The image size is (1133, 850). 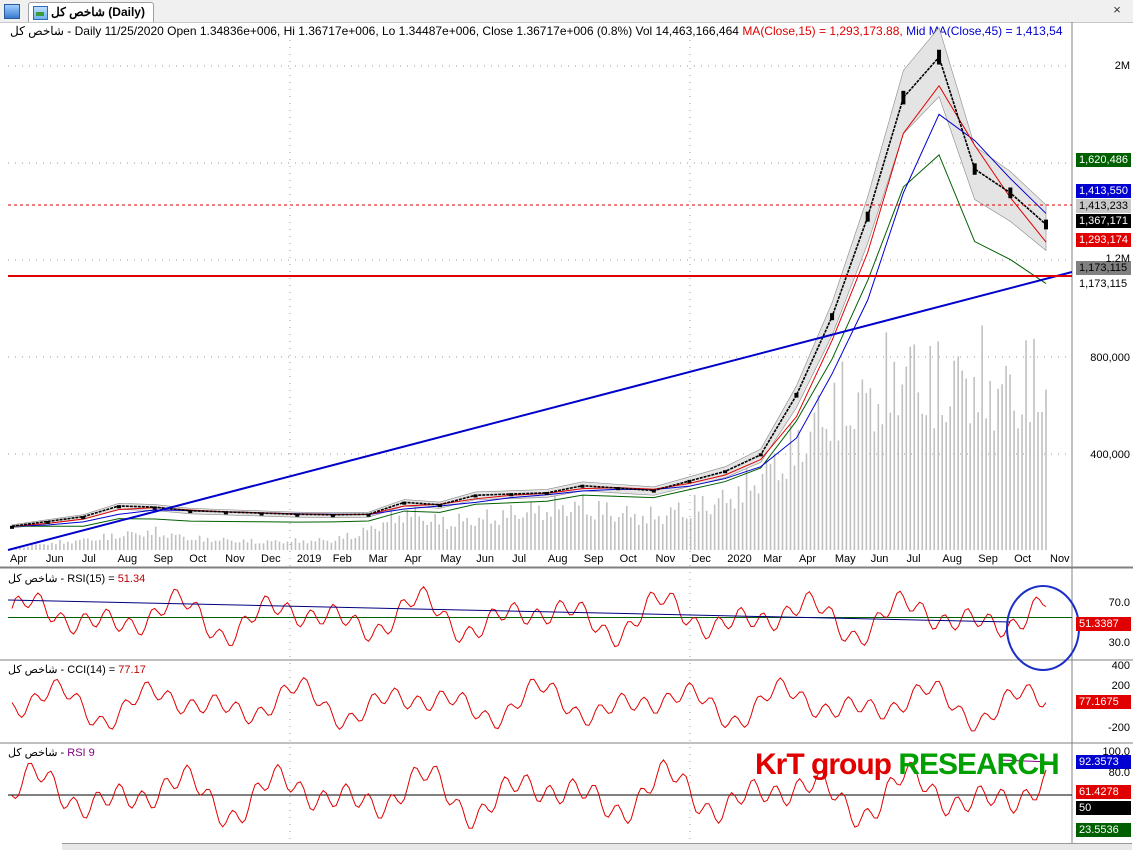 What do you see at coordinates (1103, 160) in the screenshot?
I see `price-badge: 1,620,486` at bounding box center [1103, 160].